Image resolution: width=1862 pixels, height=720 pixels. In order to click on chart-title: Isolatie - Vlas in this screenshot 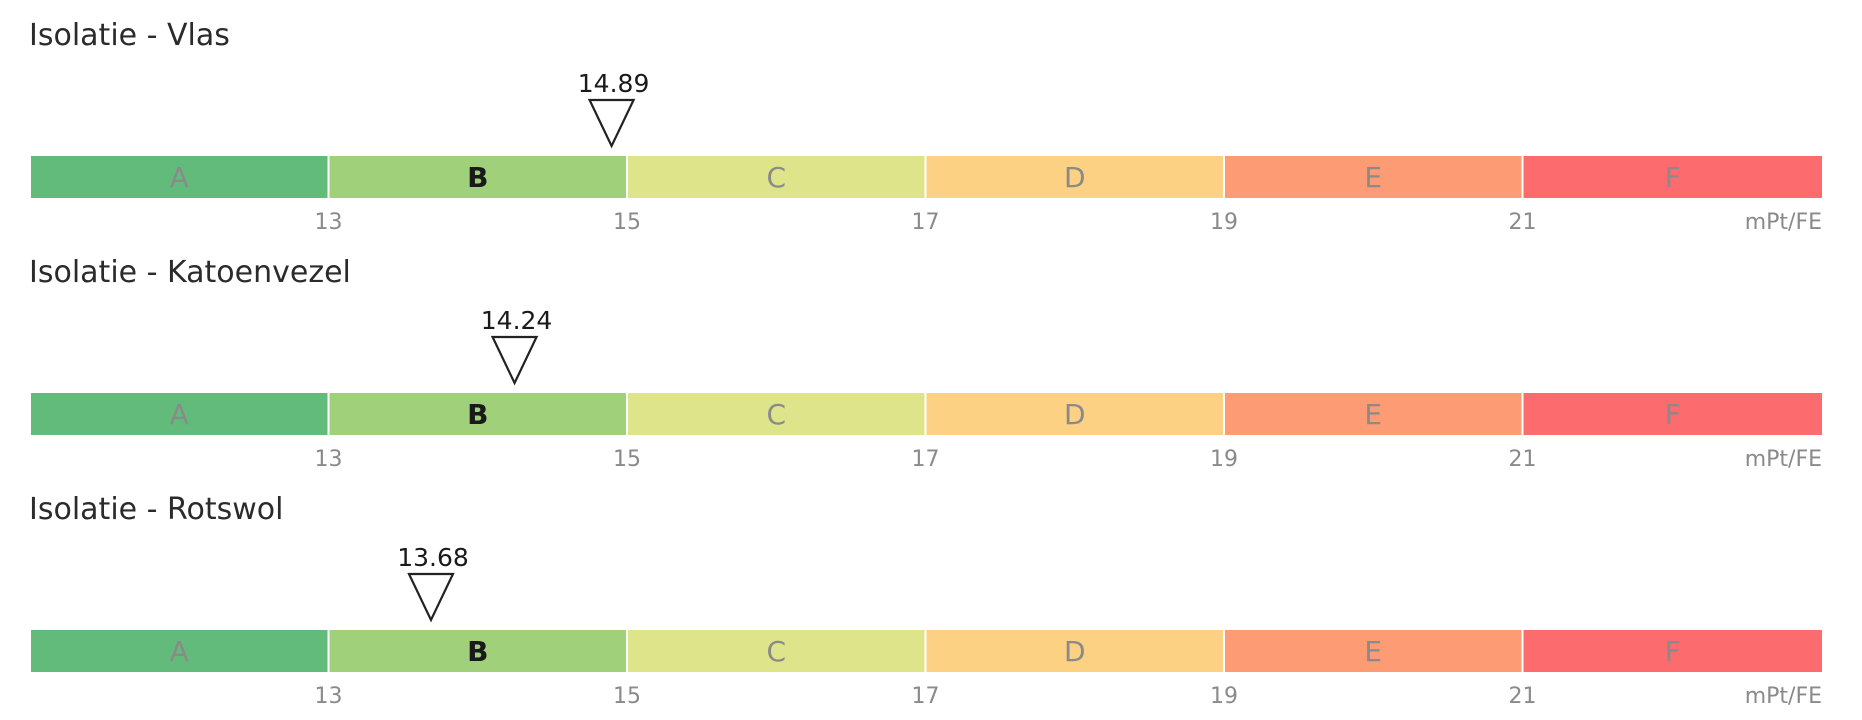, I will do `click(129, 35)`.